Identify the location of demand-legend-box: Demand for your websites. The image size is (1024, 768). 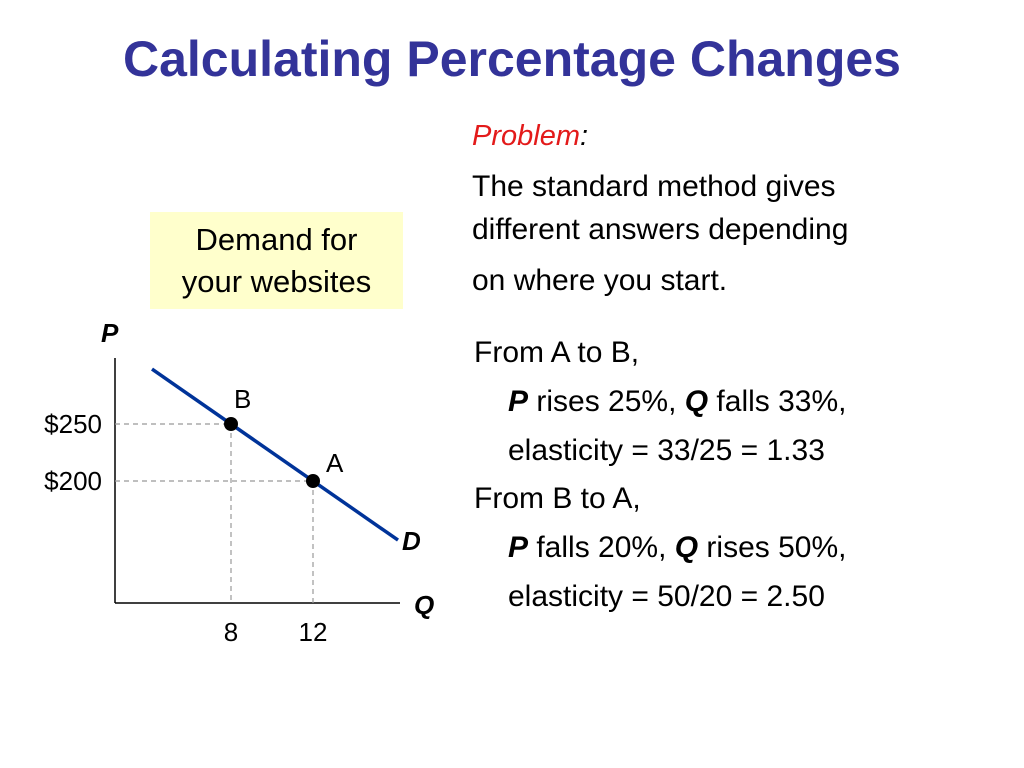
(276, 260).